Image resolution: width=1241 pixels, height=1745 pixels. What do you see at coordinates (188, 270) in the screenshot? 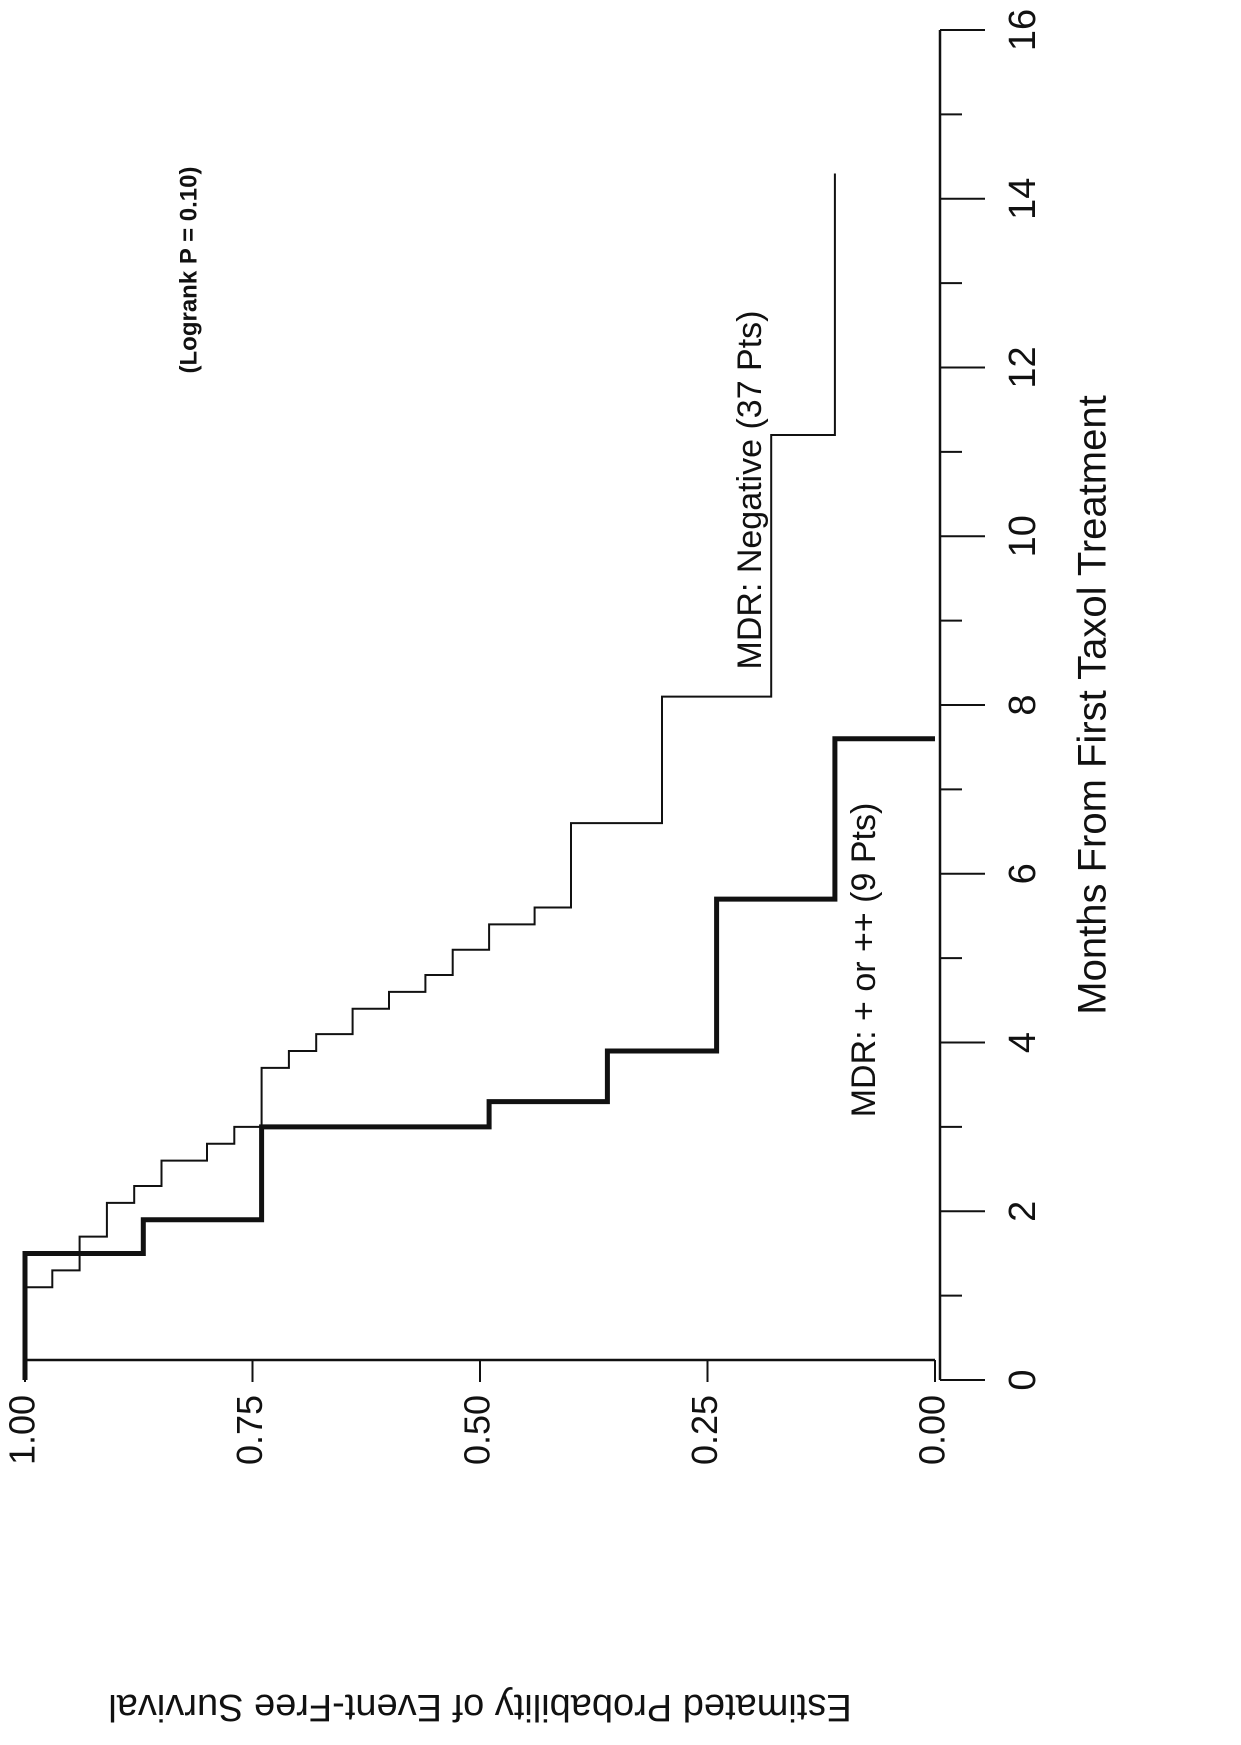
I see `annotation: (Logrank P = 0.10)` at bounding box center [188, 270].